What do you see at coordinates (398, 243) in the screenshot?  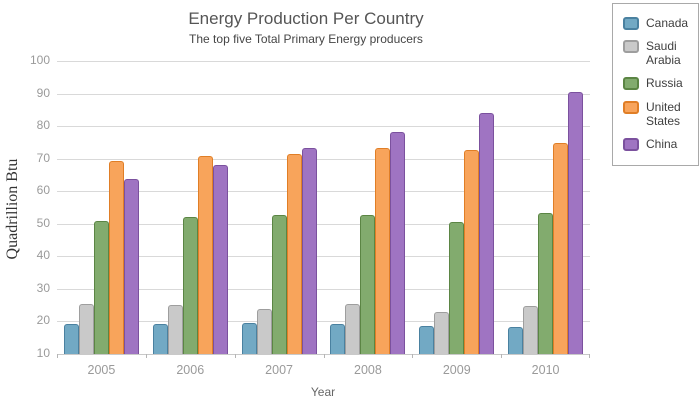 I see `bar-china-2008` at bounding box center [398, 243].